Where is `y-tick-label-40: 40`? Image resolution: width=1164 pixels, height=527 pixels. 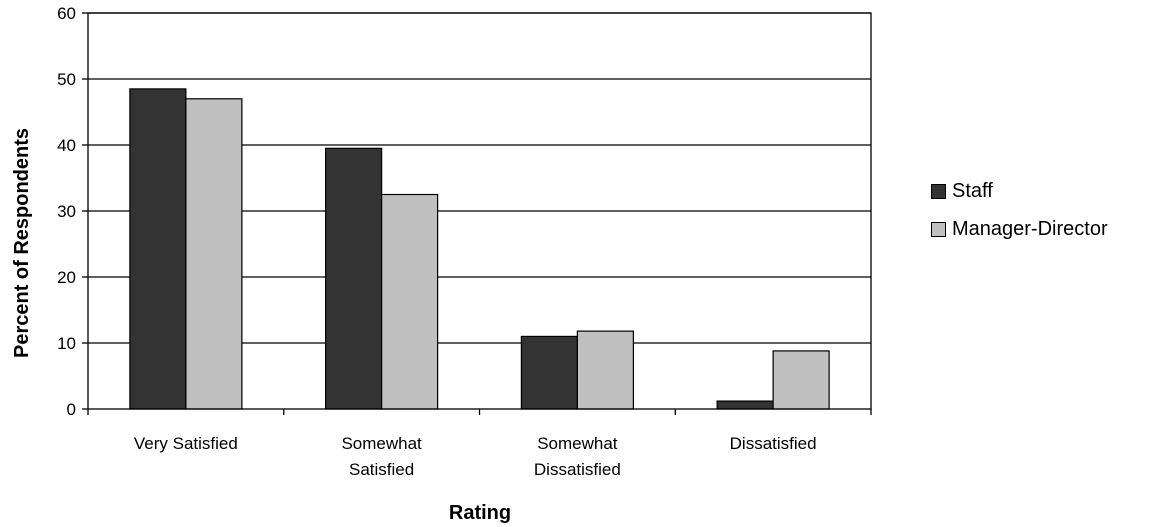 y-tick-label-40: 40 is located at coordinates (66, 145).